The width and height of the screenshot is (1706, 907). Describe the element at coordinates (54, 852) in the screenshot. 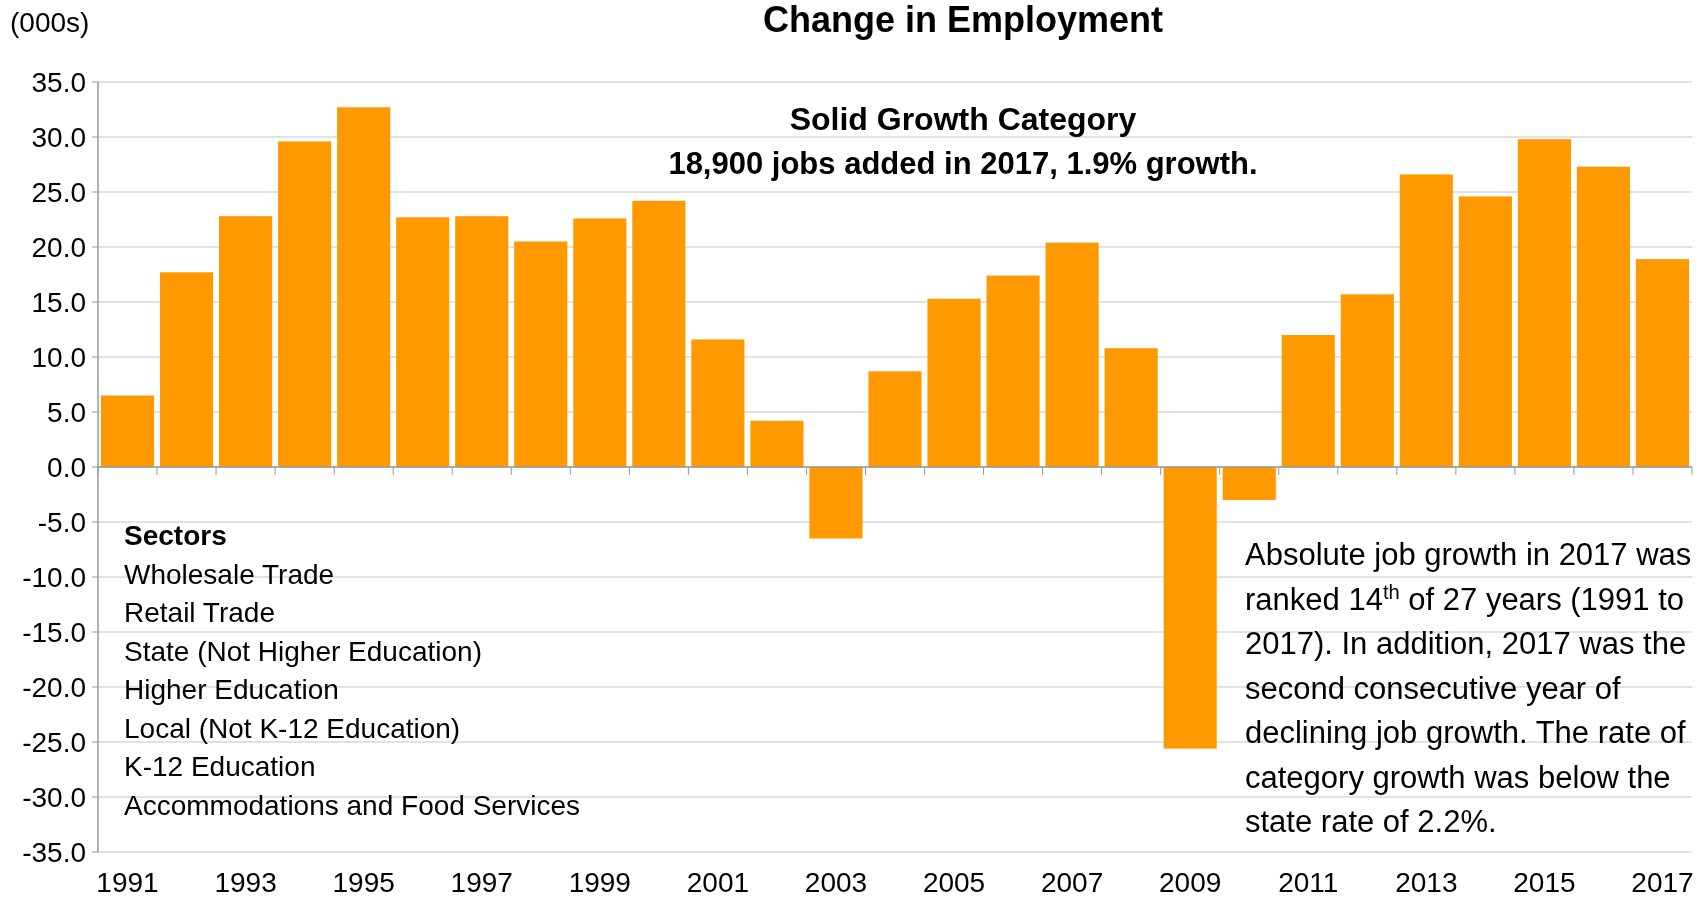

I see `y-tick-label: -35.0` at that location.